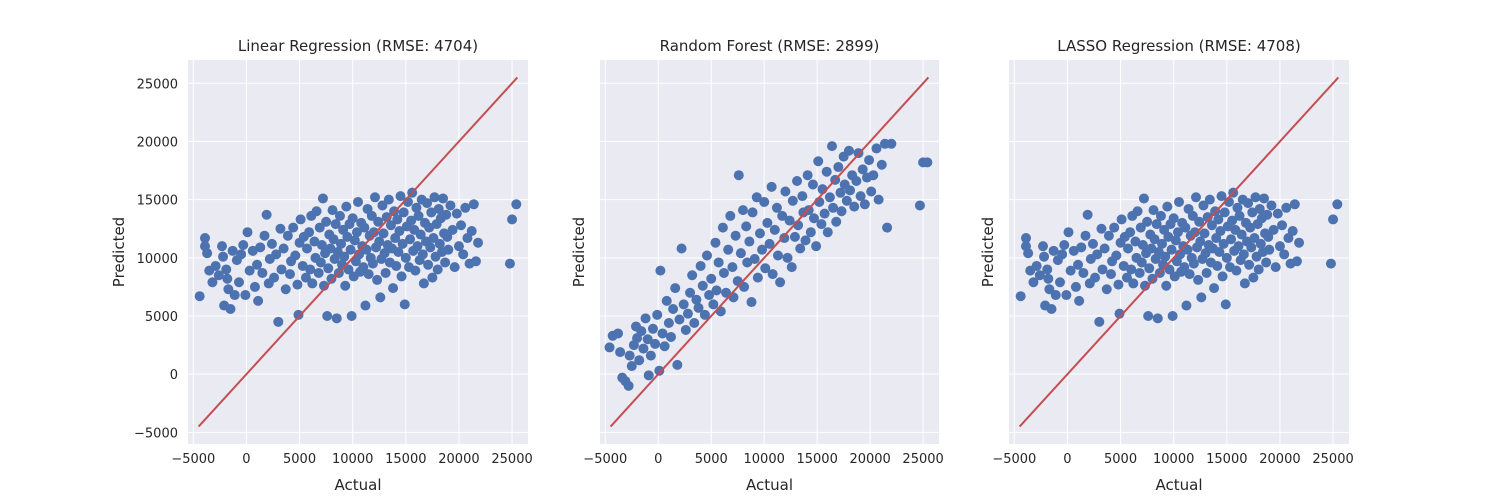 The width and height of the screenshot is (1500, 500). What do you see at coordinates (174, 375) in the screenshot?
I see `y-tick-label: 0` at bounding box center [174, 375].